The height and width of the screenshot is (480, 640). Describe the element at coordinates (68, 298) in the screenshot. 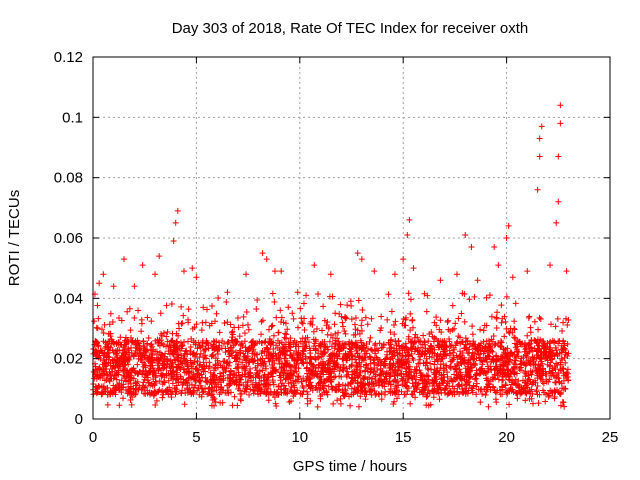

I see `y-tick-label: 0.04` at that location.